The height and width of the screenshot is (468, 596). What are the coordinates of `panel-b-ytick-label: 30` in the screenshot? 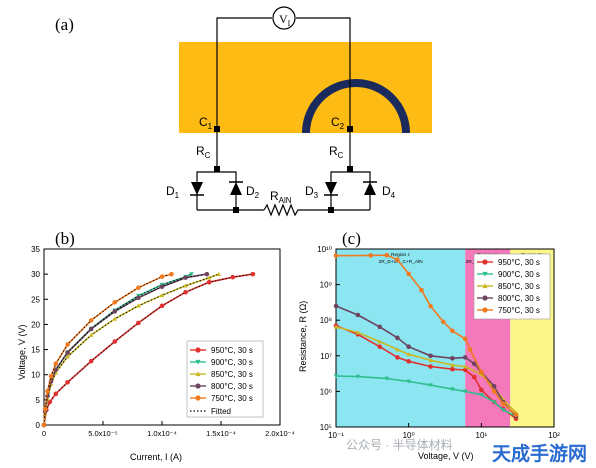 It's located at (35, 274).